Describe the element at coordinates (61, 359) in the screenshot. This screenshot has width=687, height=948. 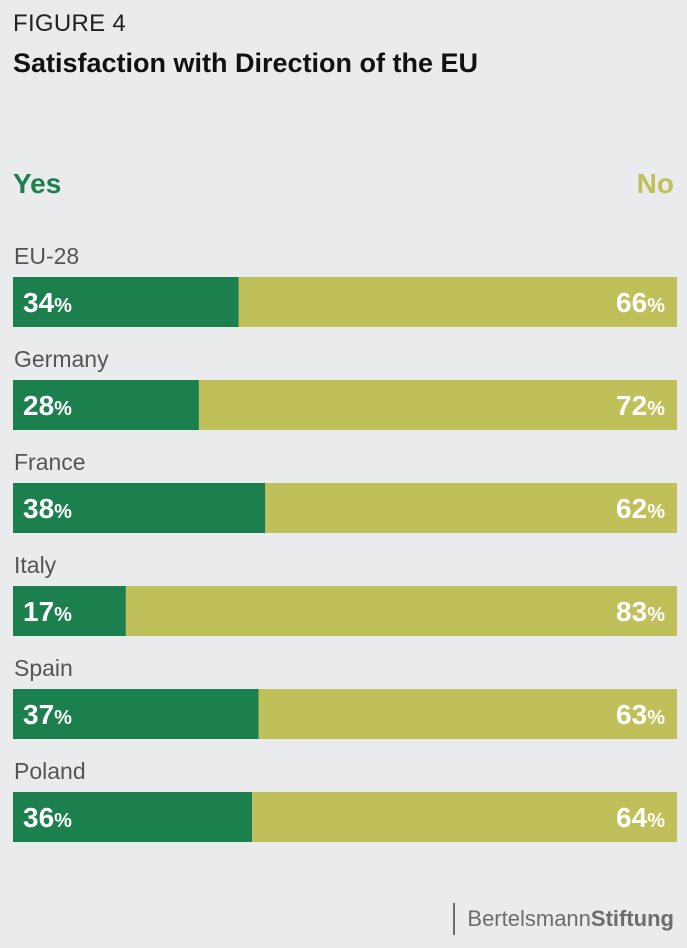
I see `category-label-germany: Germany` at that location.